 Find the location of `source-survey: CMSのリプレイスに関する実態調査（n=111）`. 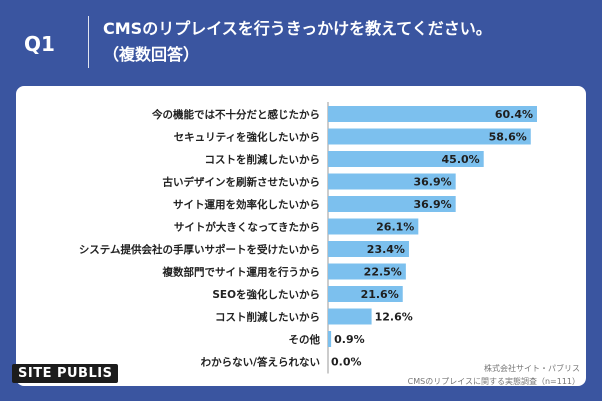

source-survey: CMSのリプレイスに関する実態調査（n=111） is located at coordinates (493, 381).